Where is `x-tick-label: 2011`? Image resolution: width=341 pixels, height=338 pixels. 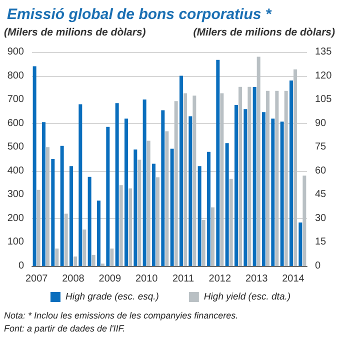
x-tick-label: 2011 is located at coordinates (183, 279).